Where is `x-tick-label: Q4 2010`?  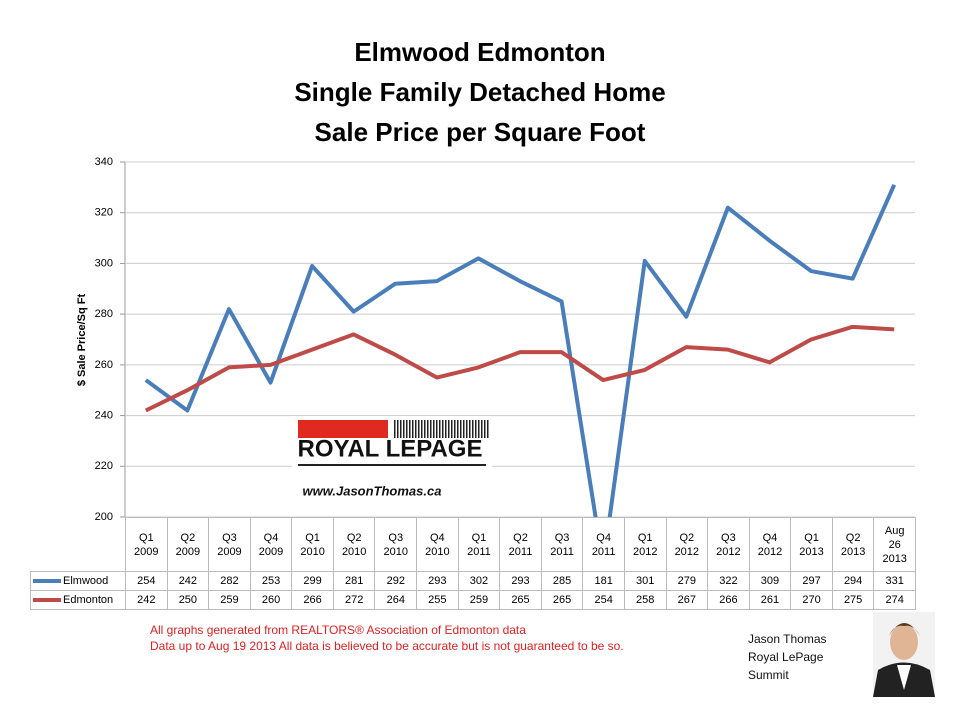 x-tick-label: Q4 2010 is located at coordinates (437, 544).